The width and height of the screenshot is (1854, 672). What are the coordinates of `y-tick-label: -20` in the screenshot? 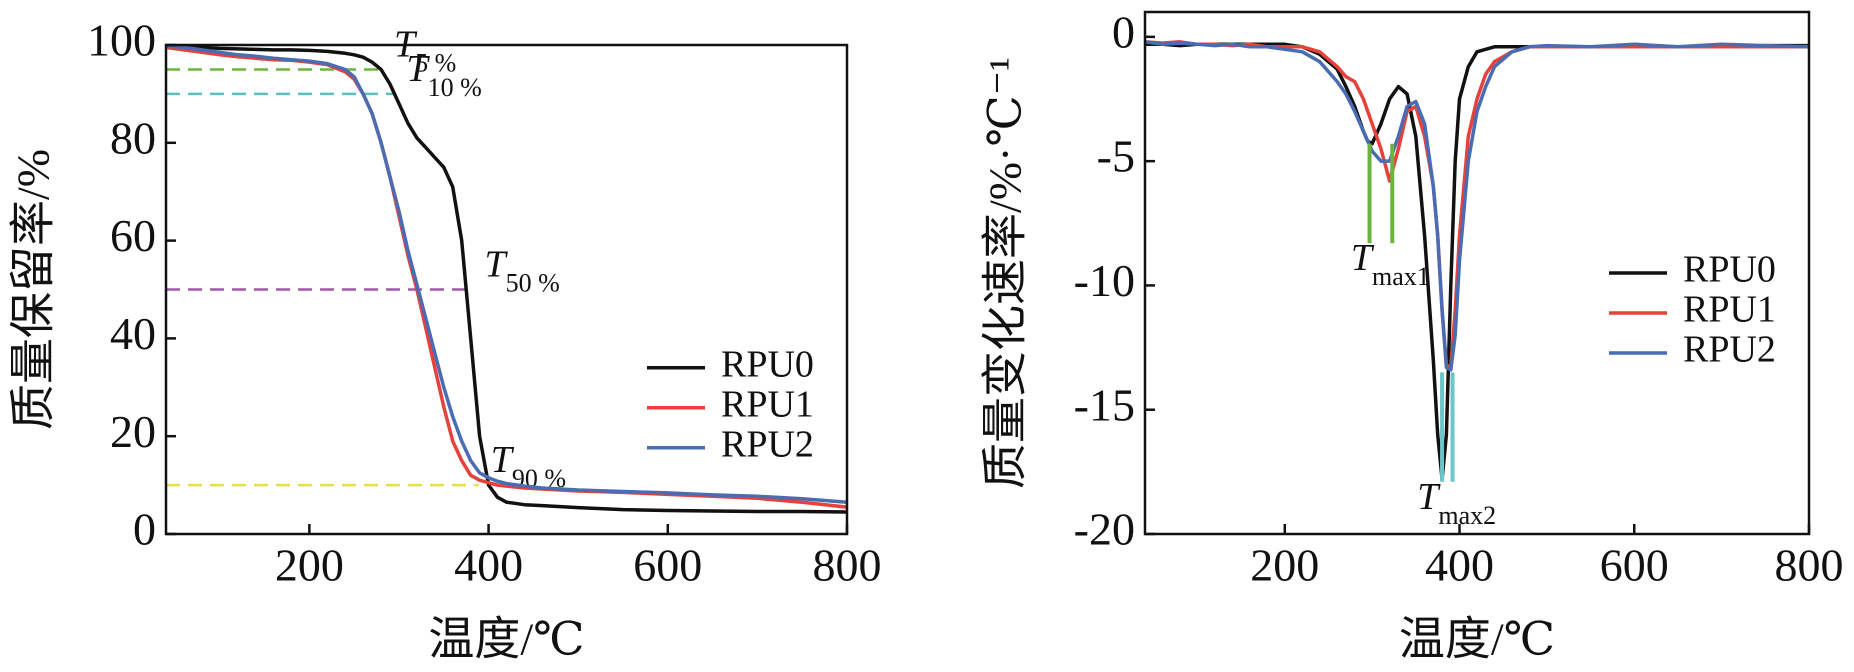 It's located at (1104, 529).